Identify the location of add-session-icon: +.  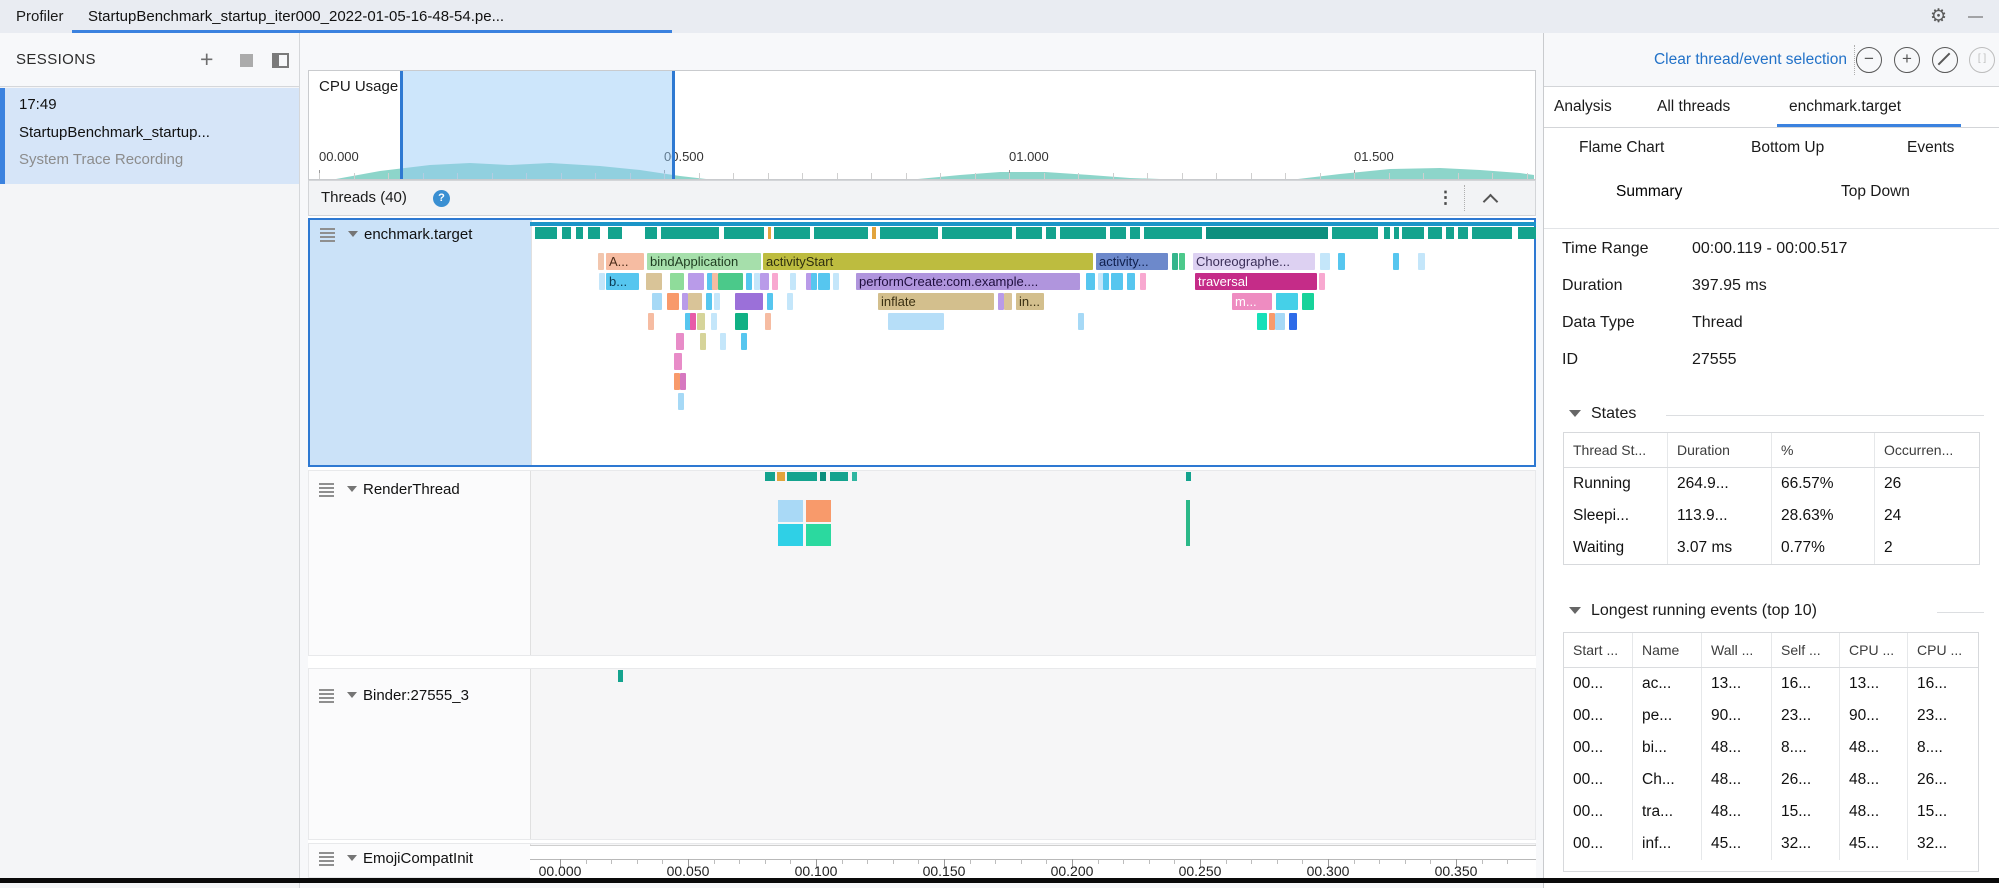
(207, 59).